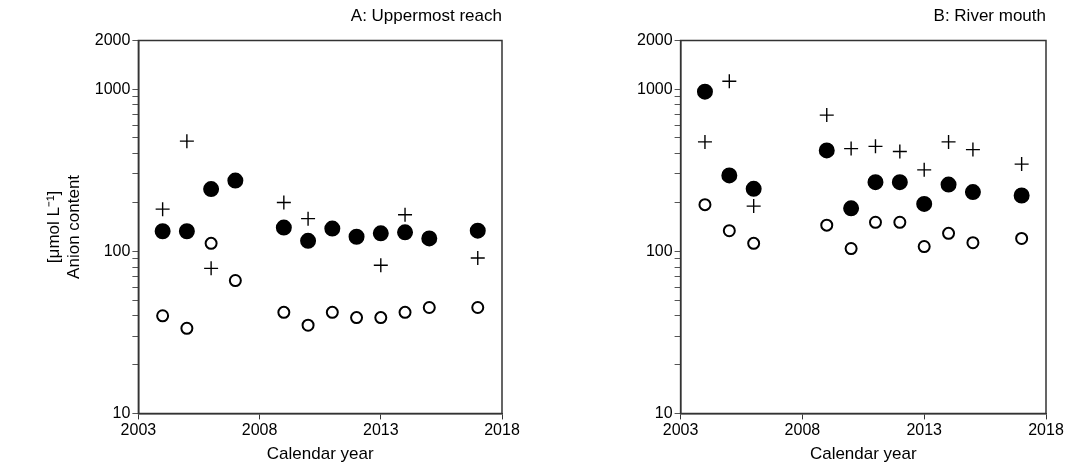  What do you see at coordinates (989, 15) in the screenshot?
I see `chart-title: B: River mouth` at bounding box center [989, 15].